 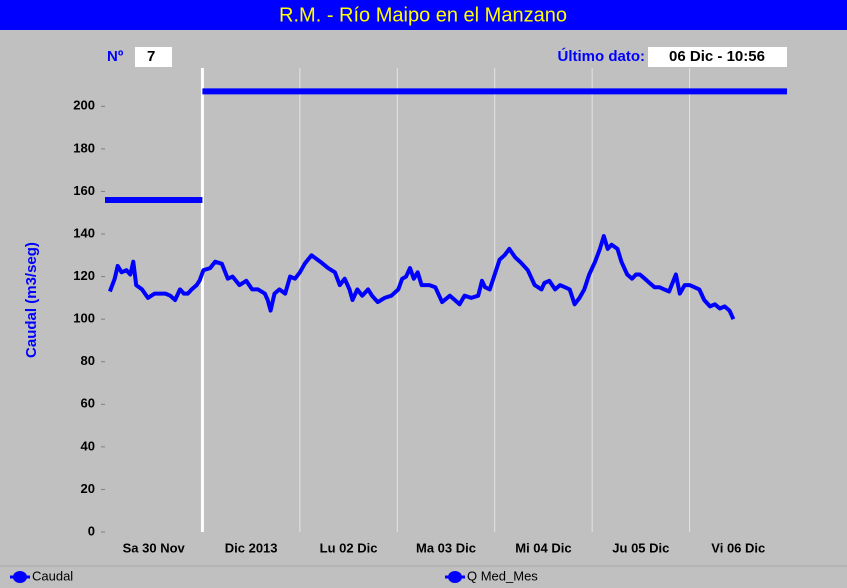 What do you see at coordinates (52, 575) in the screenshot?
I see `legend-label: Caudal` at bounding box center [52, 575].